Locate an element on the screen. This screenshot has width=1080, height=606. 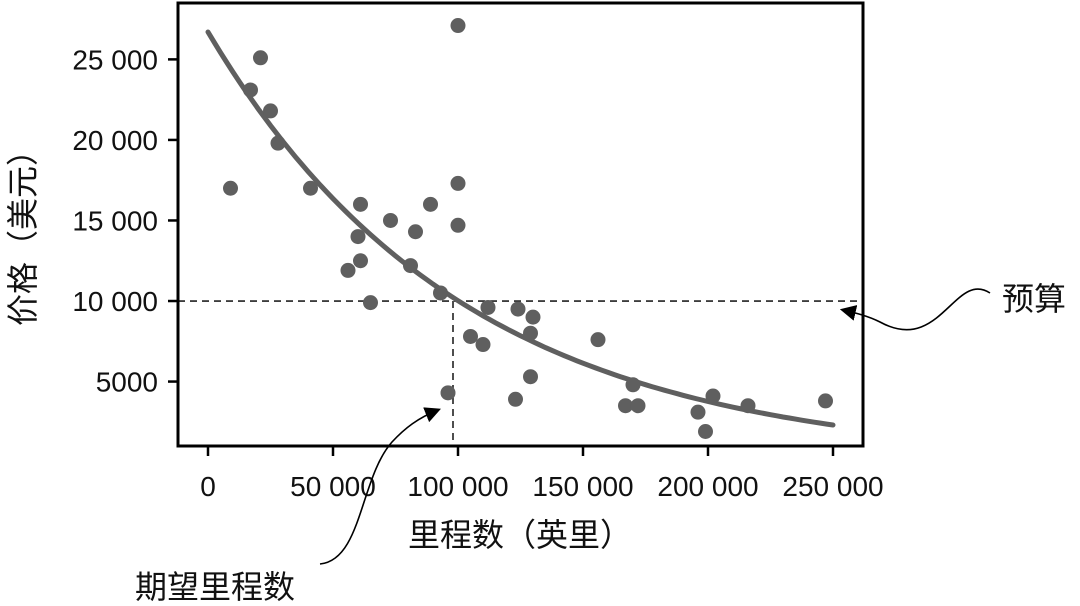
y-tick-label: 20 000 is located at coordinates (115, 140).